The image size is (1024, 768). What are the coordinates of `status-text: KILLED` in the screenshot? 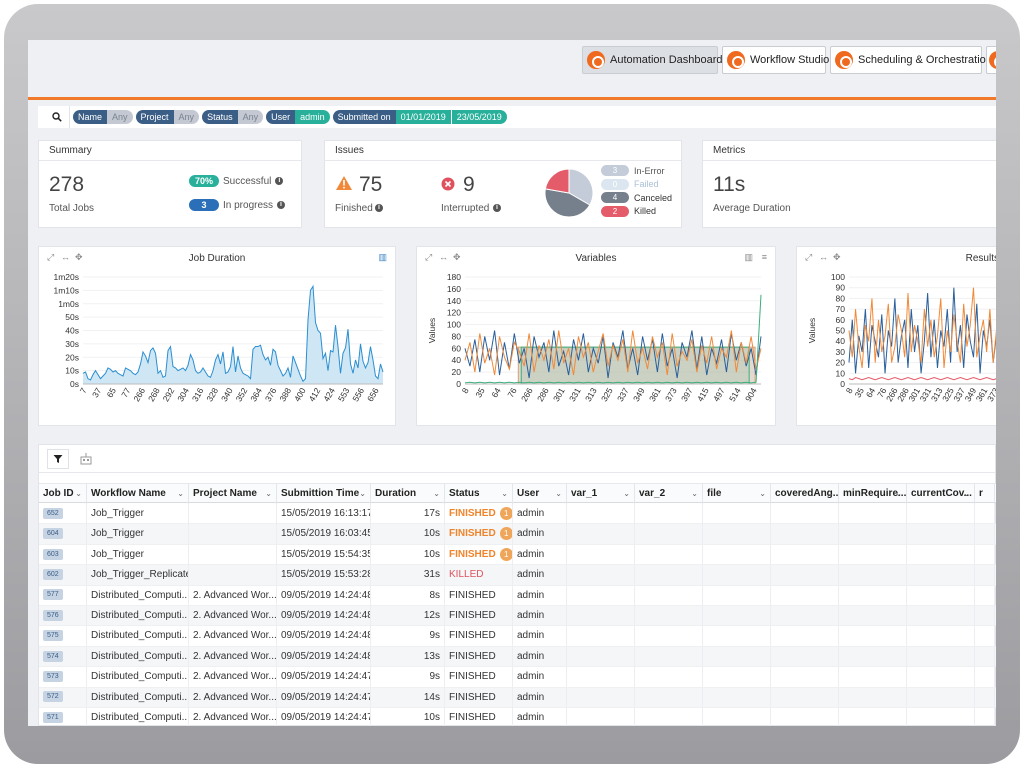 It's located at (466, 575).